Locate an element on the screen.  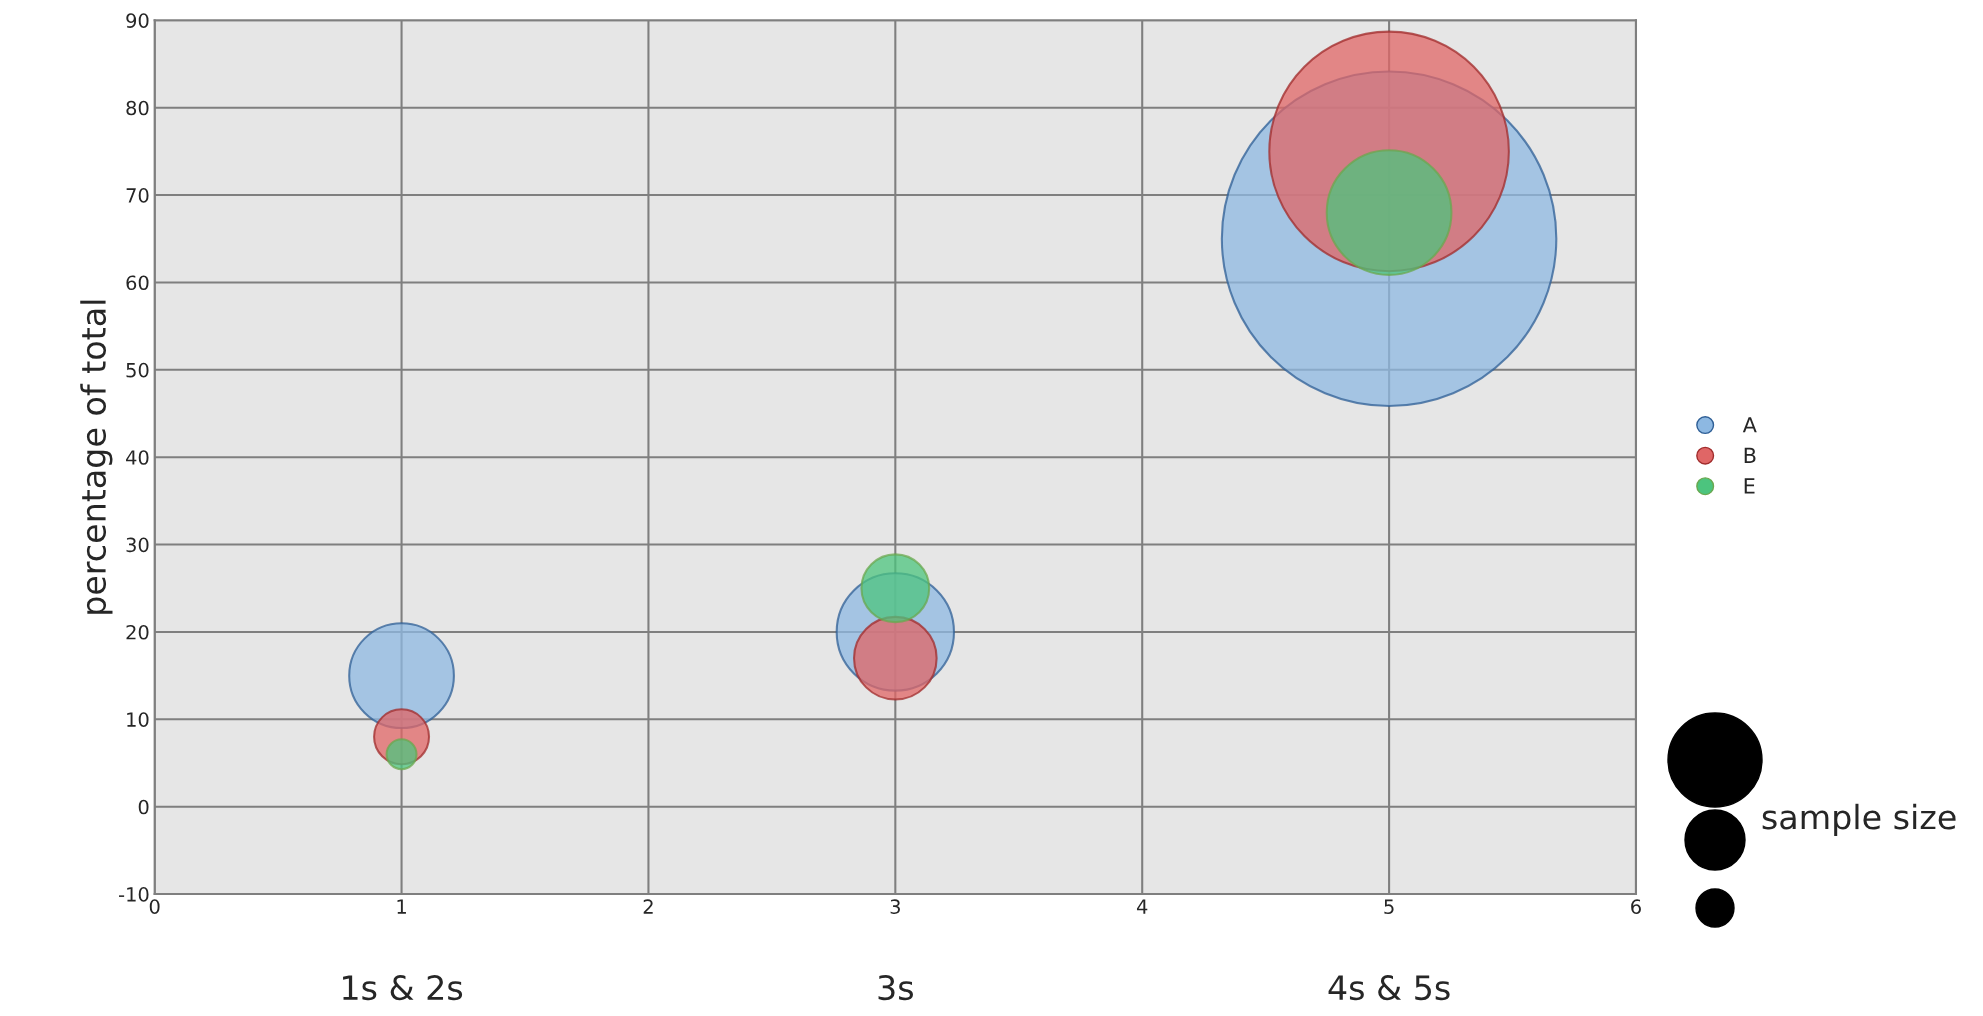
x-tick-label: 3 is located at coordinates (895, 906).